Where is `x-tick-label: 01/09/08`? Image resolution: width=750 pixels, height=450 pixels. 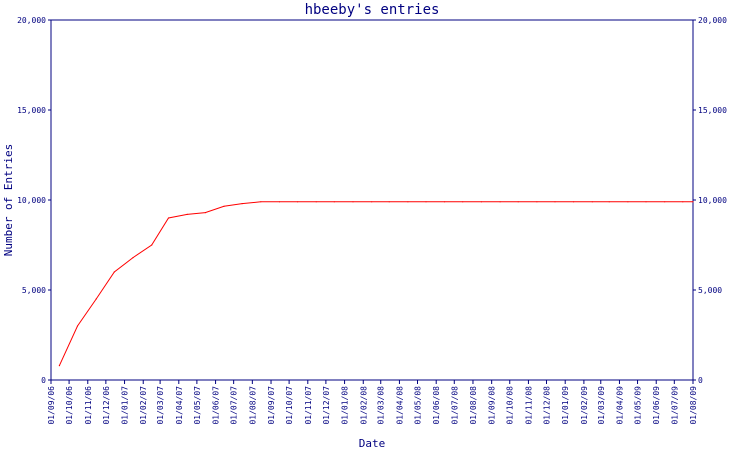 x-tick-label: 01/09/08 is located at coordinates (492, 405).